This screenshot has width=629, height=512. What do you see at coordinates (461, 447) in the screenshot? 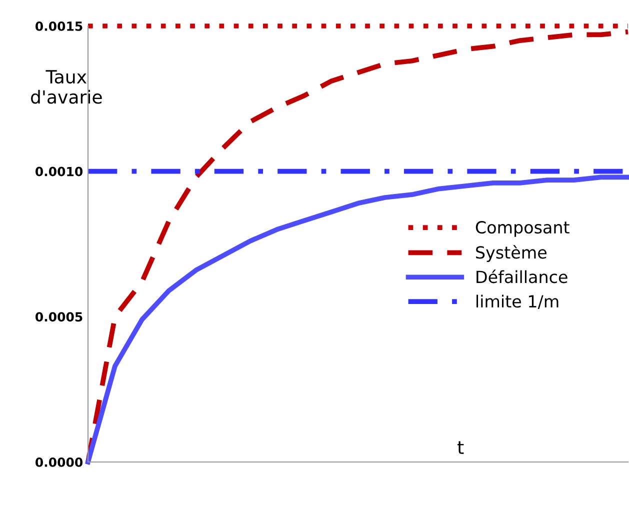
I see `x-axis-title: t` at bounding box center [461, 447].